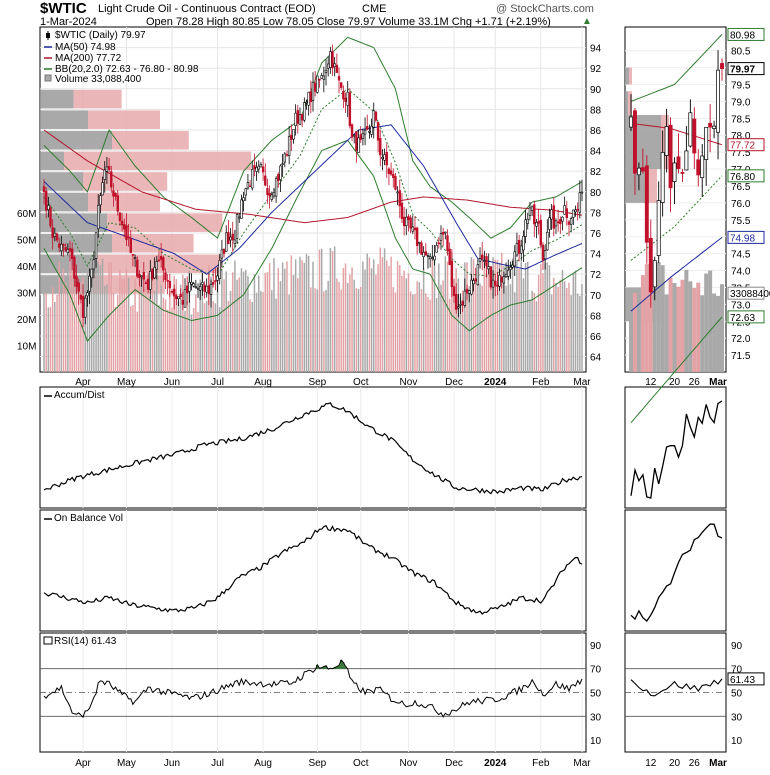  I want to click on rsi-tick-50: 50, so click(596, 694).